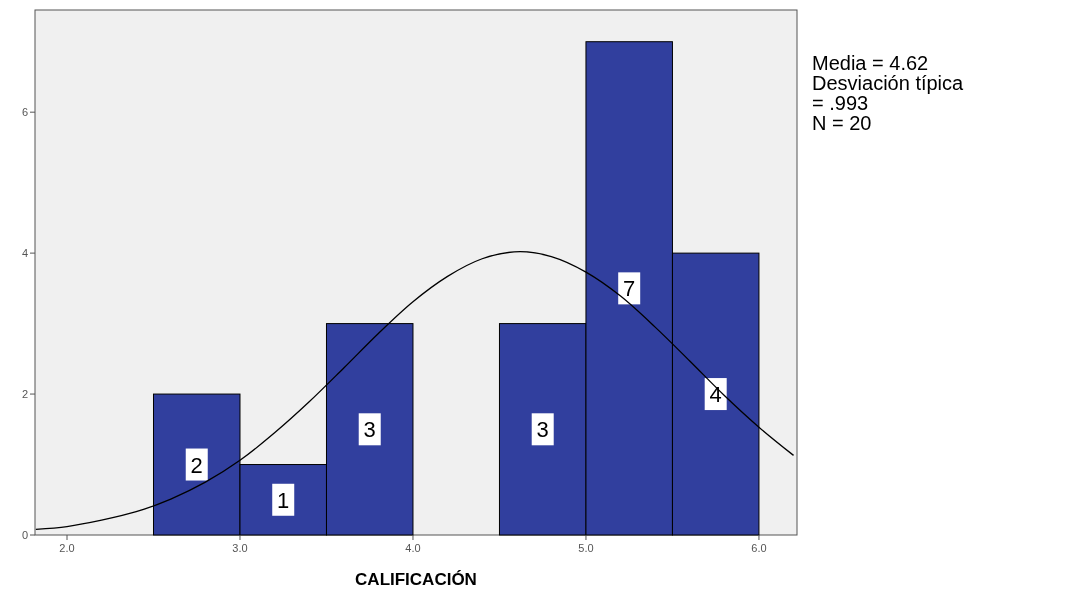 The height and width of the screenshot is (595, 1068). What do you see at coordinates (240, 548) in the screenshot?
I see `x-tick-label: 3.0` at bounding box center [240, 548].